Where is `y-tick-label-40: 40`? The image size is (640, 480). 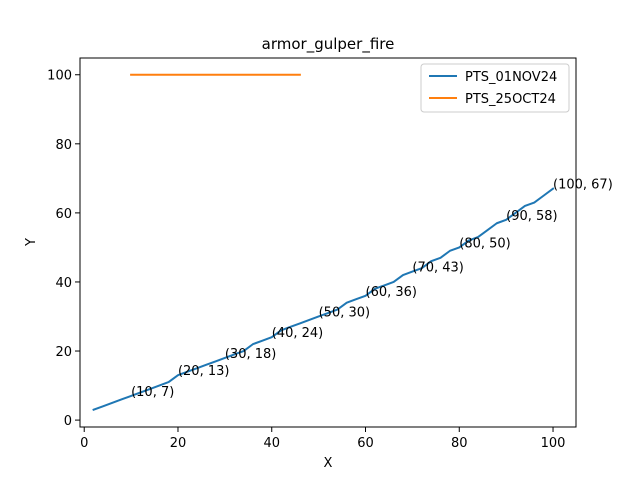 y-tick-label-40: 40 is located at coordinates (63, 283).